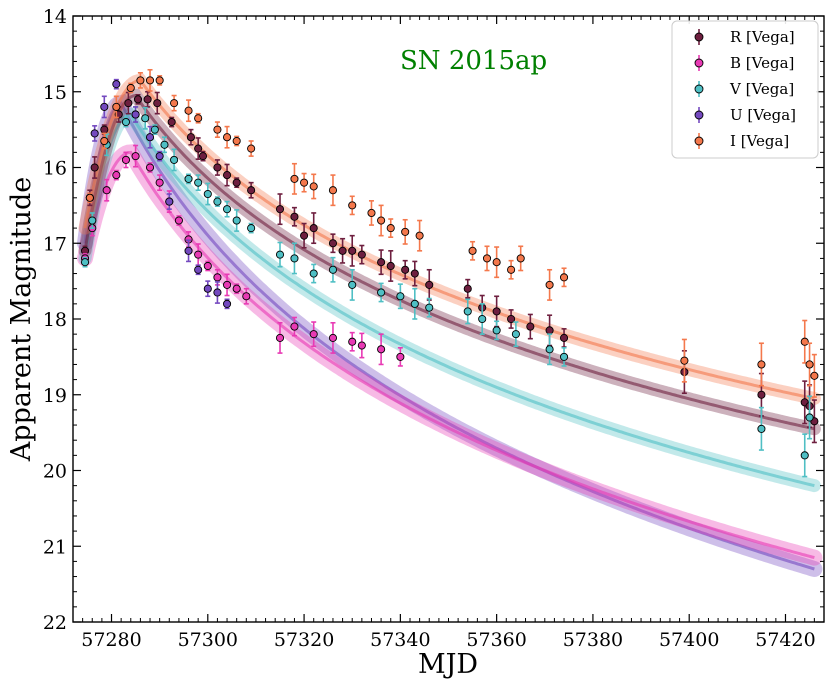  I want to click on x-tick-label: 57420, so click(785, 640).